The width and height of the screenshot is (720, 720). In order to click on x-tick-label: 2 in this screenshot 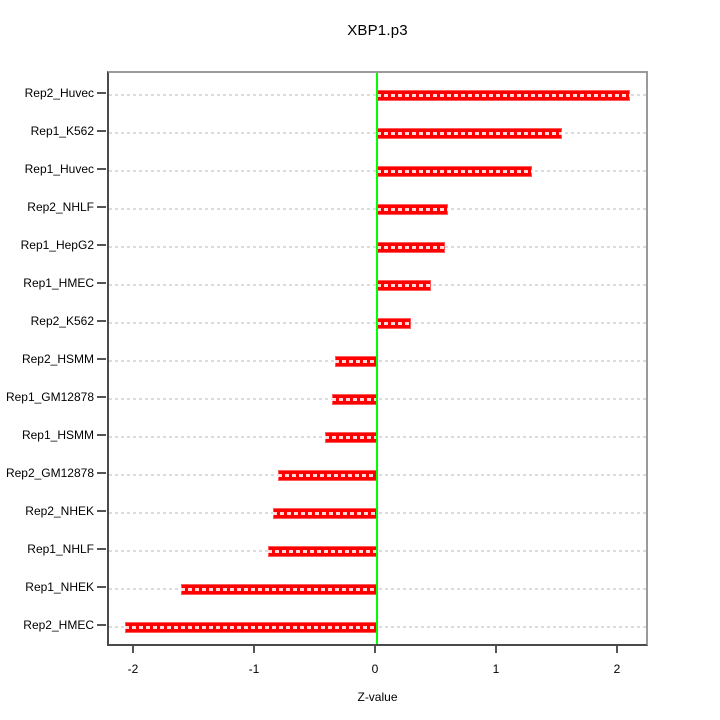, I will do `click(617, 669)`.